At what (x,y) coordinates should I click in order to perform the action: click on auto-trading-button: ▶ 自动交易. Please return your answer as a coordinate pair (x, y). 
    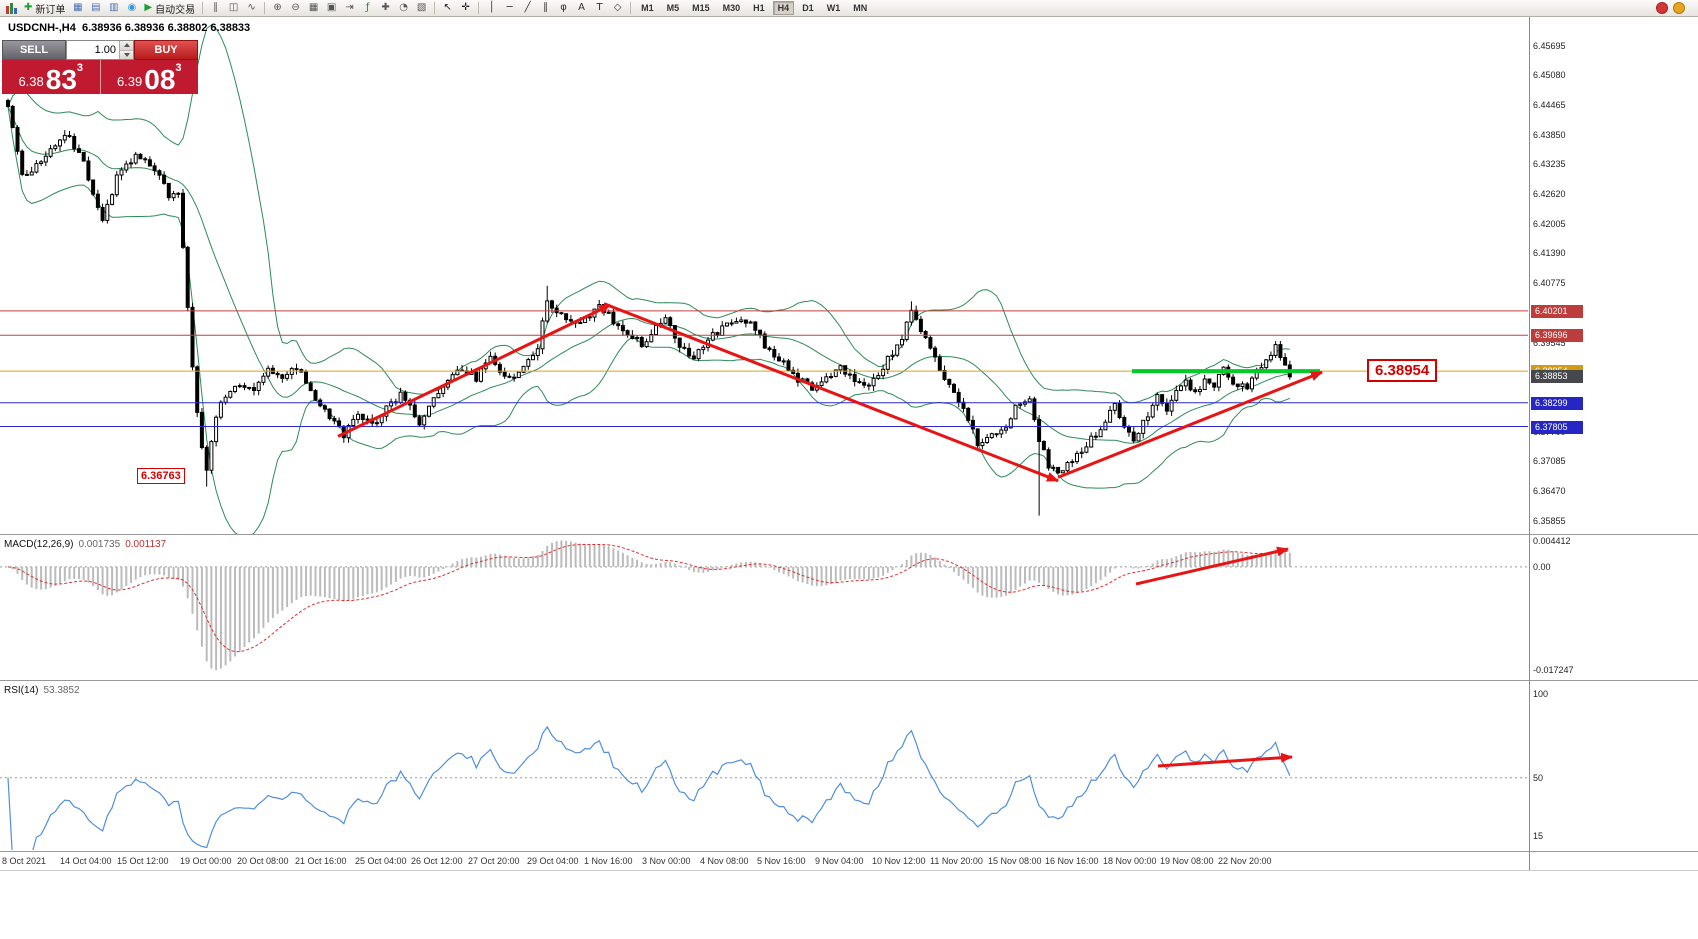
    Looking at the image, I should click on (169, 8).